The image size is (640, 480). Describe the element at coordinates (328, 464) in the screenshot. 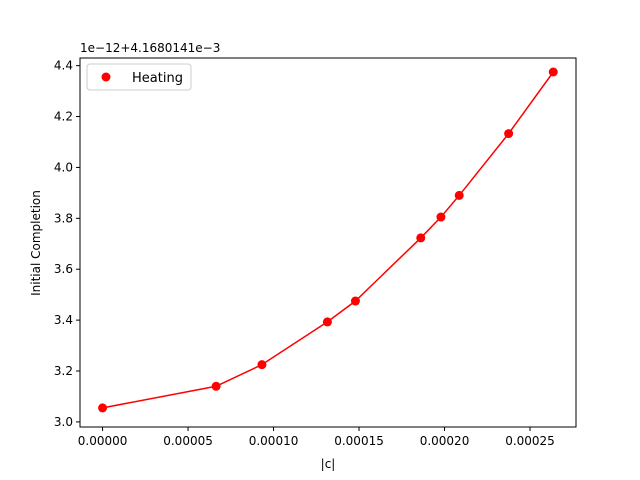

I see `x-axis-label: |c|` at that location.